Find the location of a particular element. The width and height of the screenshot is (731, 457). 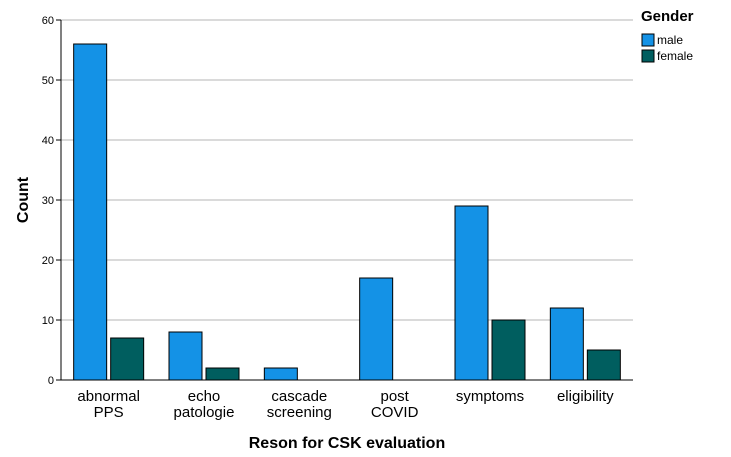

y-tick-label: 60 is located at coordinates (48, 21).